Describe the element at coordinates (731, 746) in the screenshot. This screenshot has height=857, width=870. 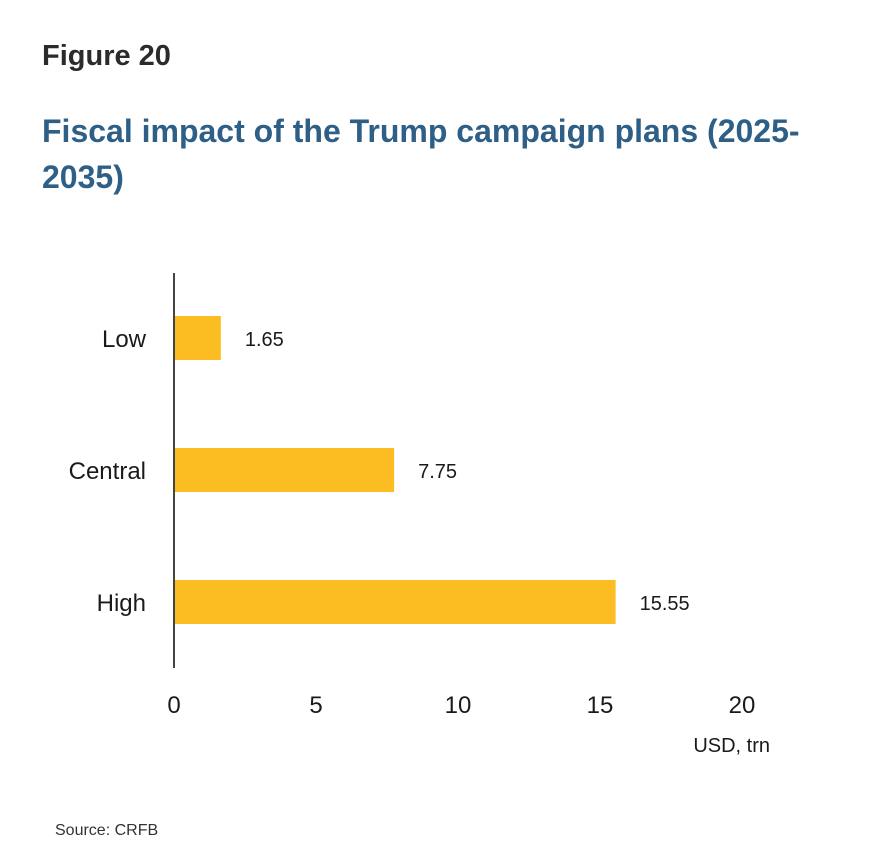
I see `x-axis-label: USD, trn` at that location.